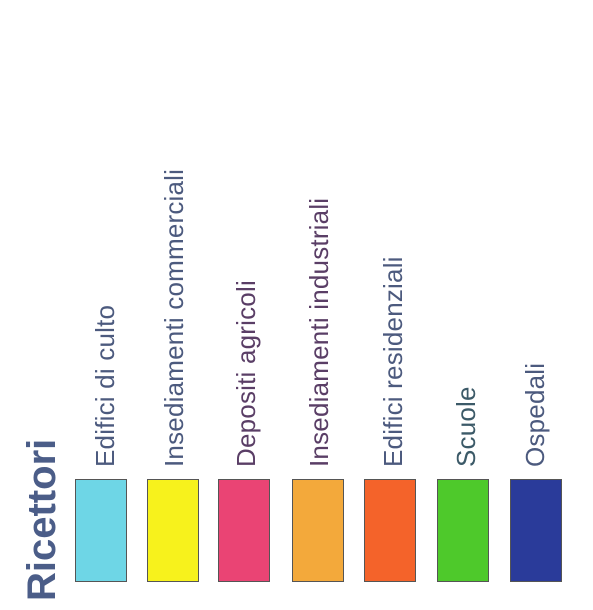  I want to click on legend-label: Scuole, so click(466, 426).